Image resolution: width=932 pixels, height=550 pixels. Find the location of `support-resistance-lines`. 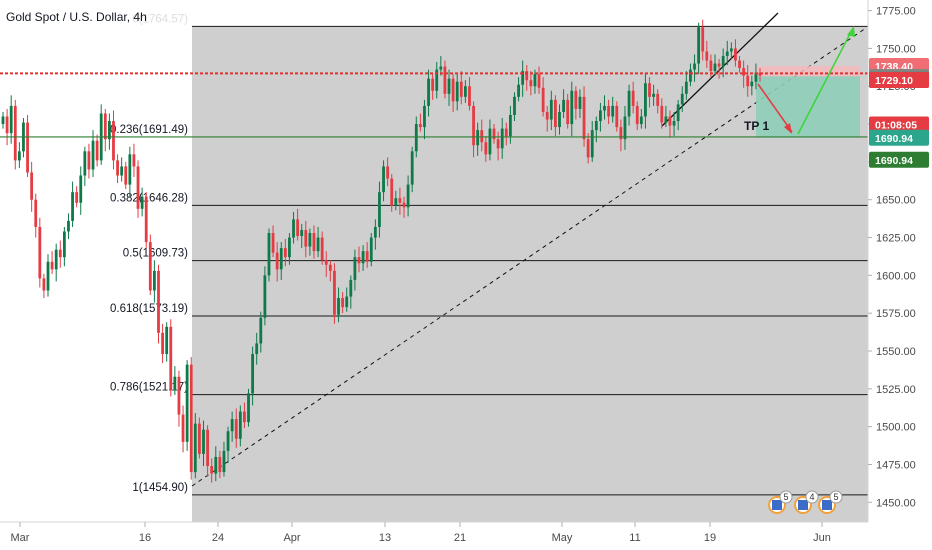

support-resistance-lines is located at coordinates (434, 105).